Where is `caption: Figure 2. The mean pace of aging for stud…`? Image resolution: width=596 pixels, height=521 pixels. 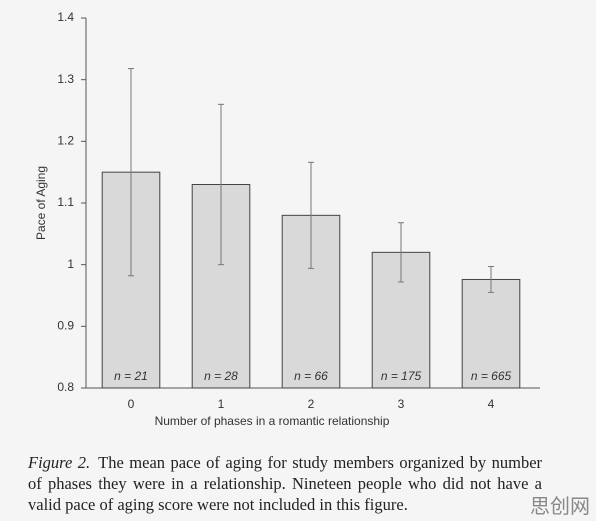 caption: Figure 2. The mean pace of aging for stud… is located at coordinates (285, 483).